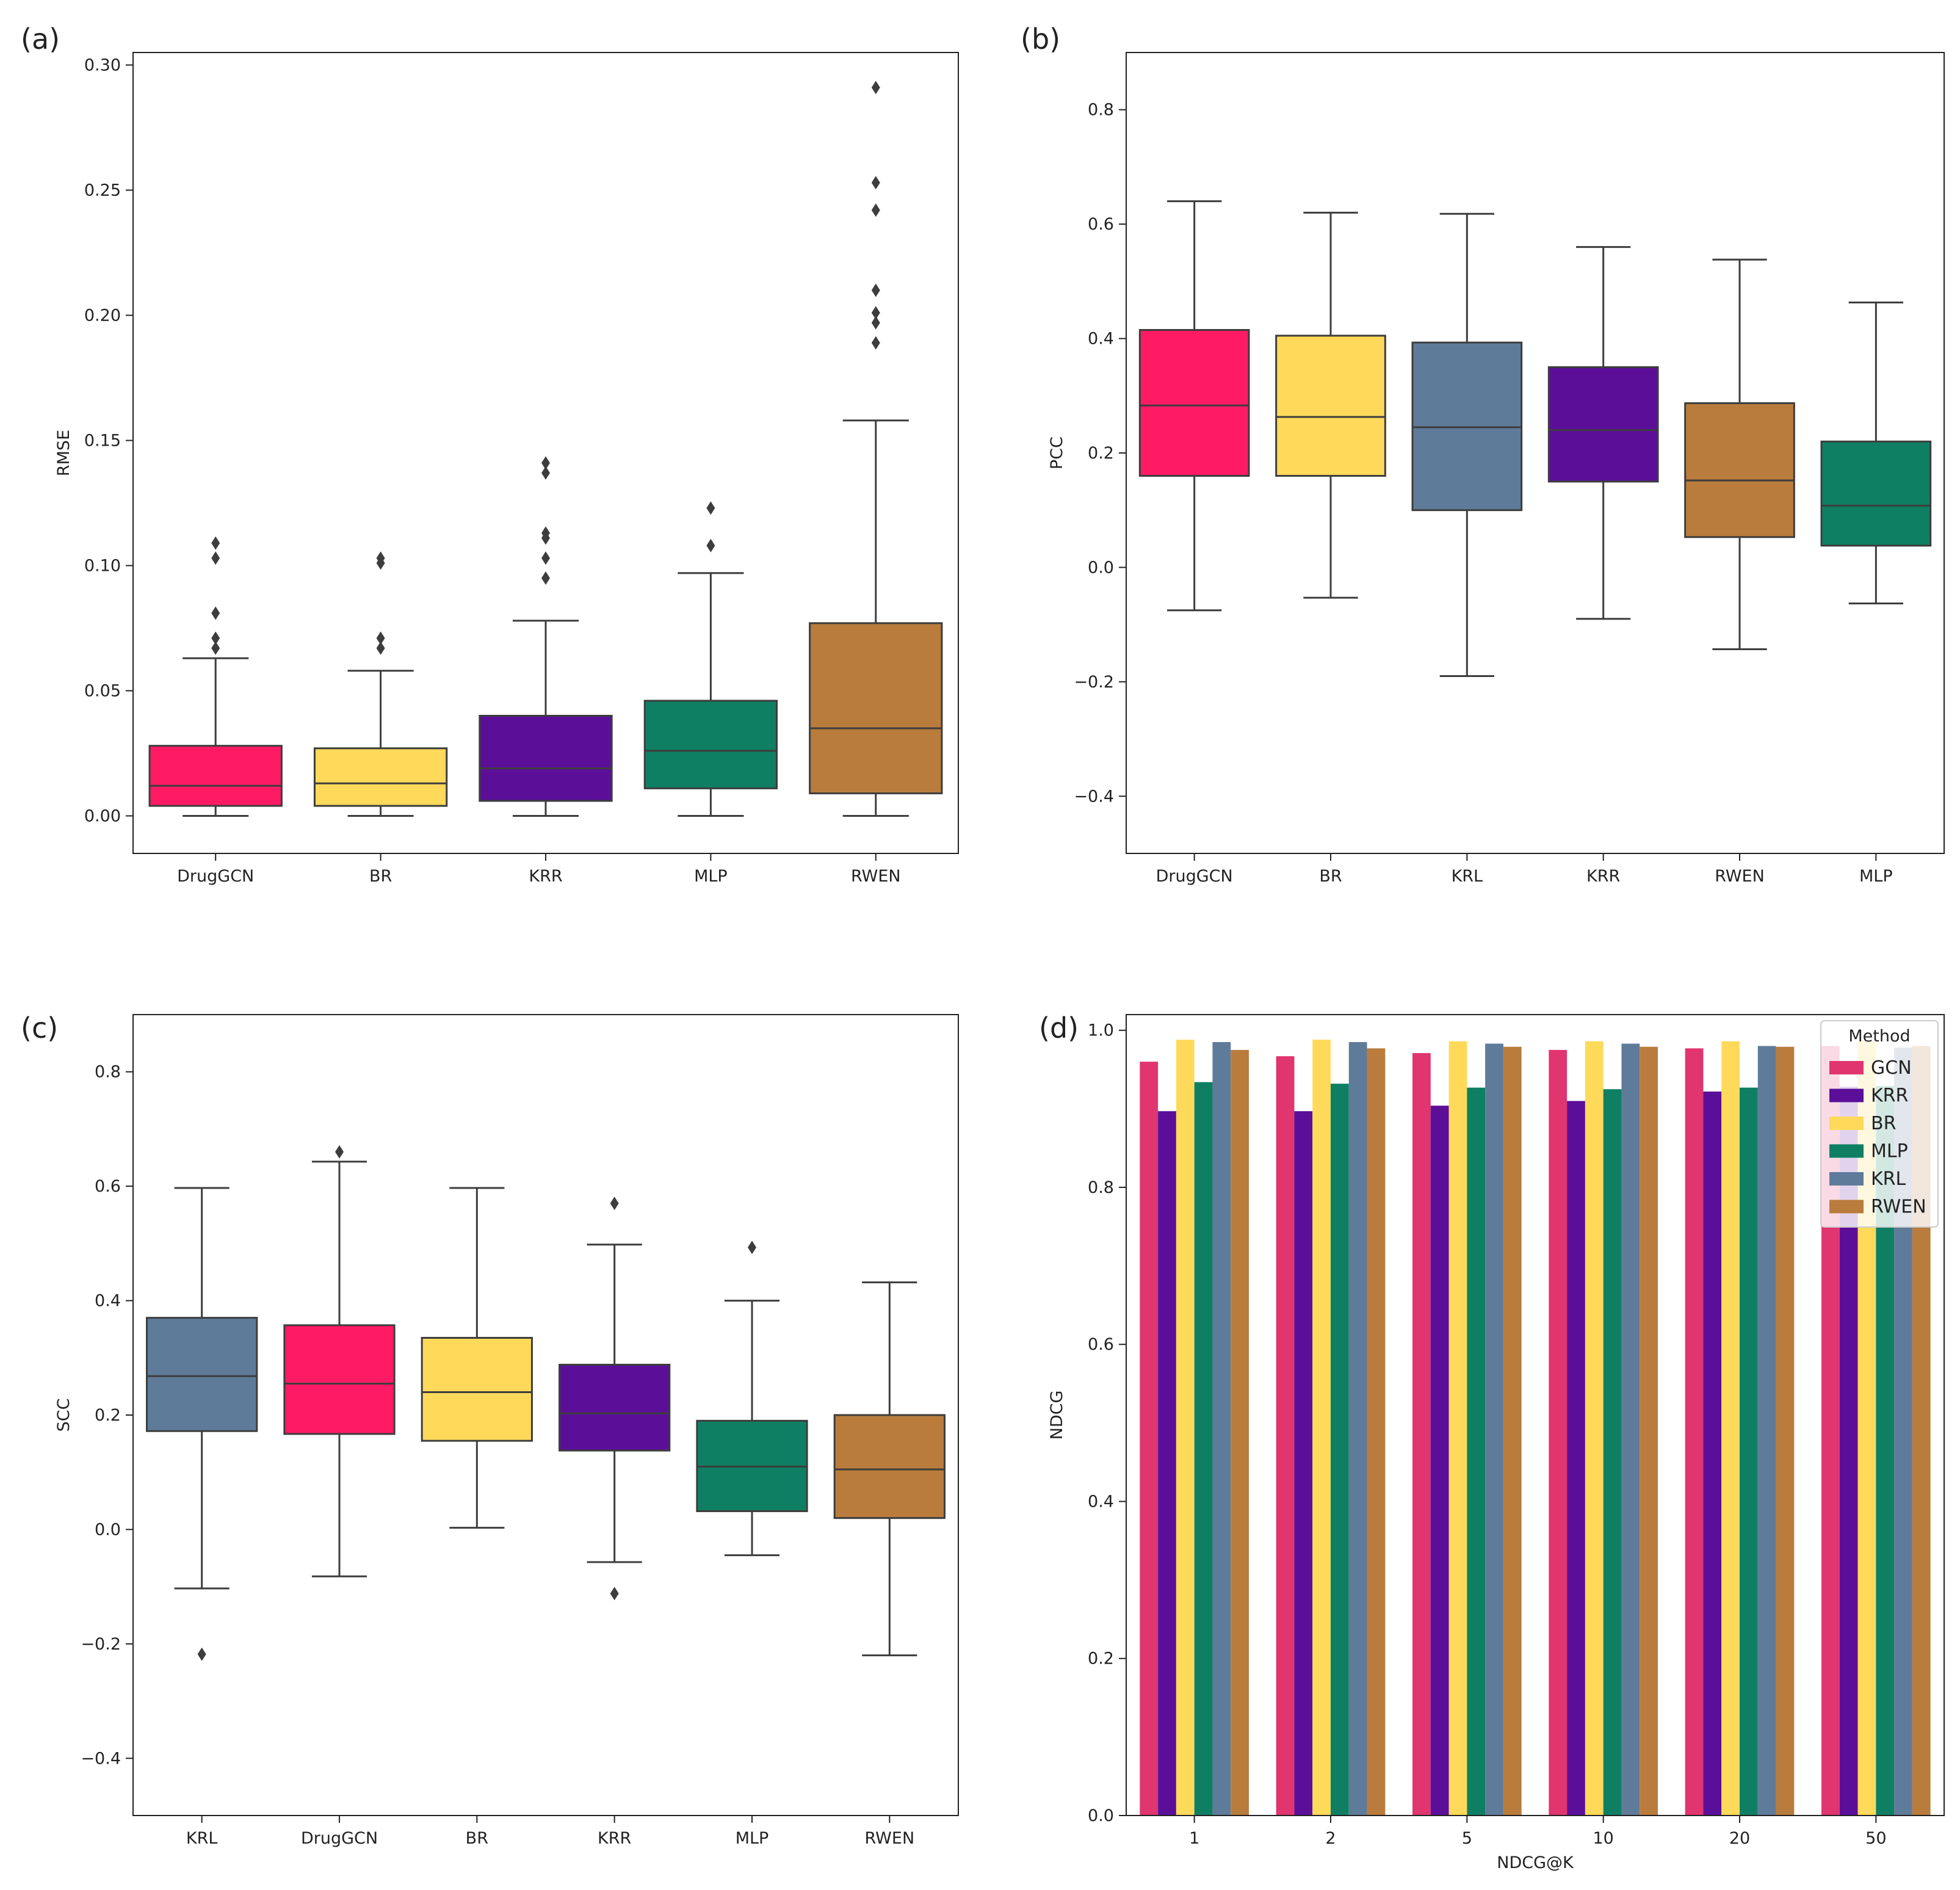 The height and width of the screenshot is (1890, 1960). I want to click on box-krl, so click(1467, 444).